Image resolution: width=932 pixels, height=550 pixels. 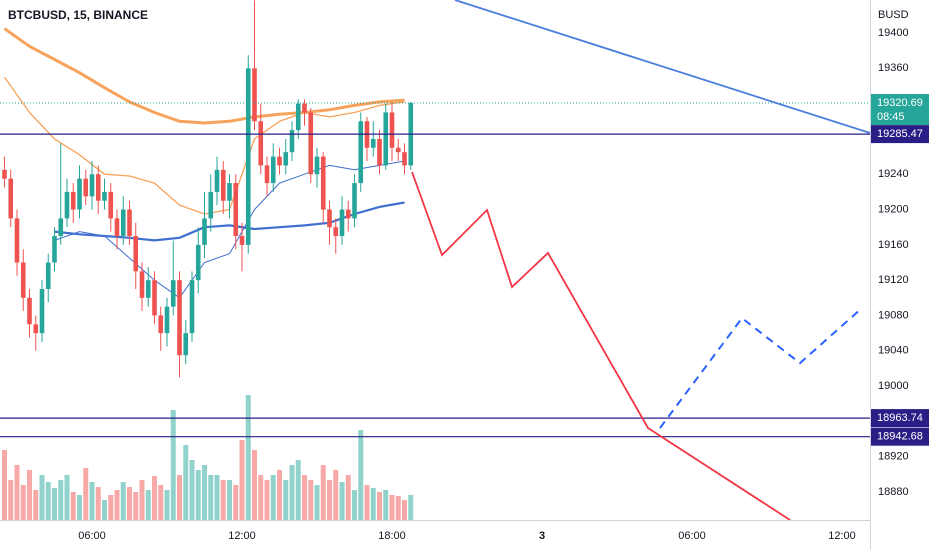 What do you see at coordinates (893, 209) in the screenshot?
I see `y-tick-label: 19200` at bounding box center [893, 209].